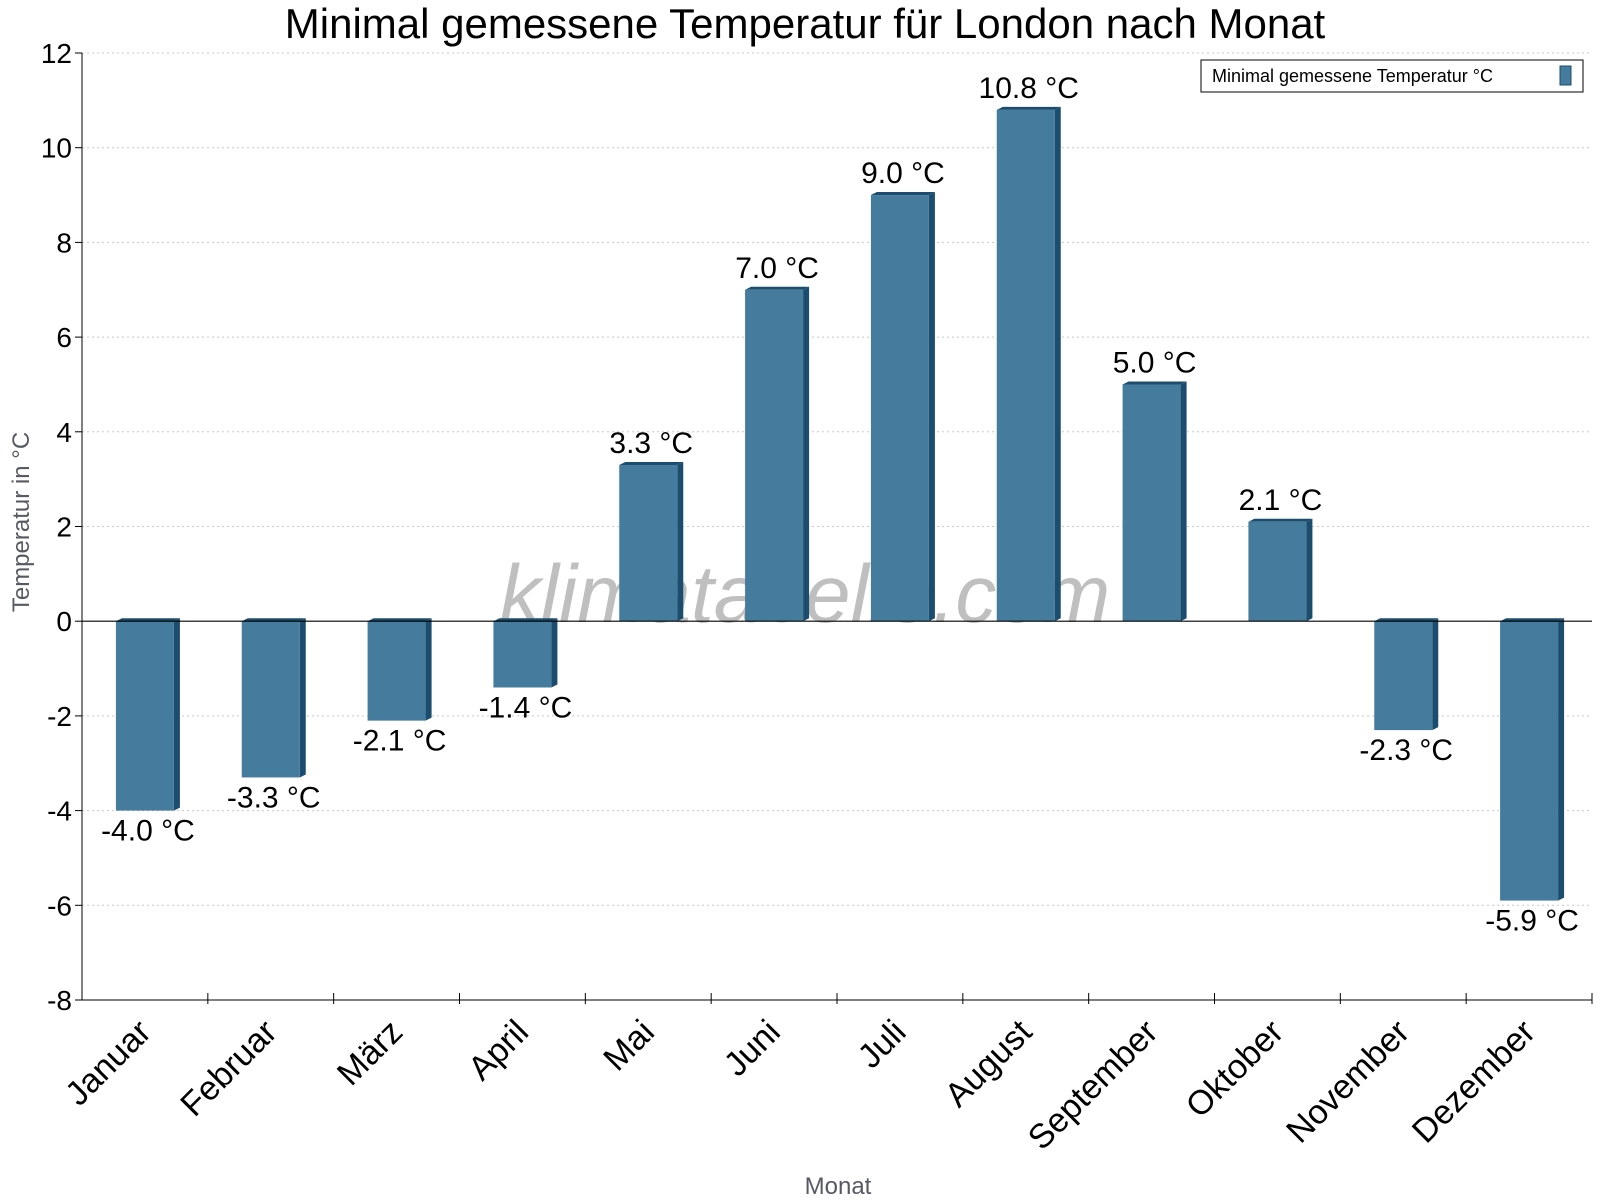 Image resolution: width=1600 pixels, height=1200 pixels. Describe the element at coordinates (64, 432) in the screenshot. I see `y-tick-label: 4` at that location.